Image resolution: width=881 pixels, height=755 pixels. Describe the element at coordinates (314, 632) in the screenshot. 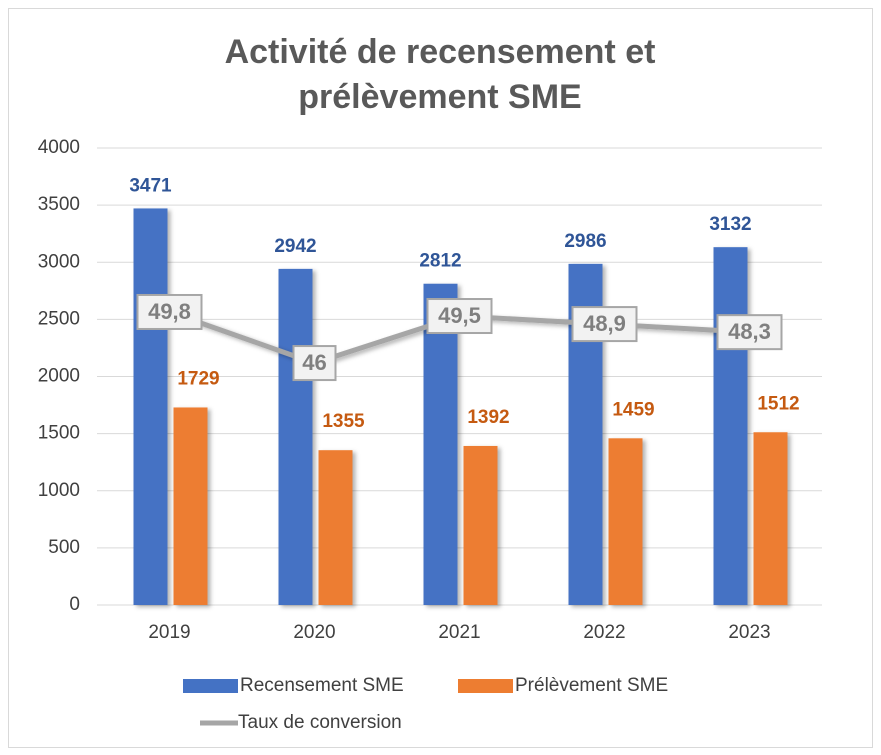

I see `x-tick-label: 2020` at that location.